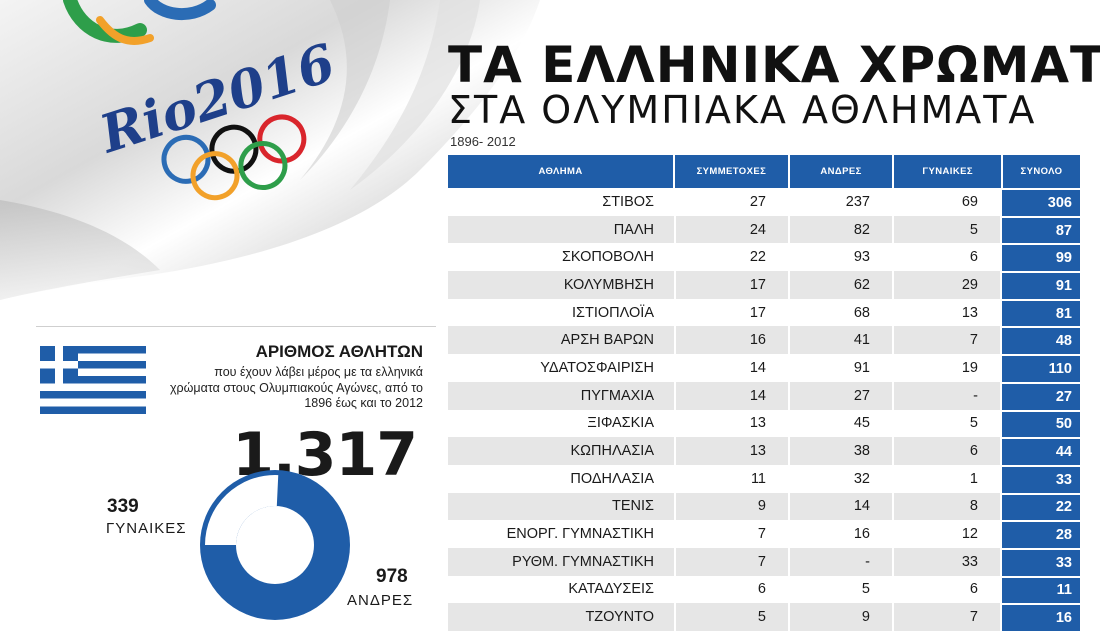  Describe the element at coordinates (842, 171) in the screenshot. I see `header-men: ΑΝΔΡΕΣ` at that location.